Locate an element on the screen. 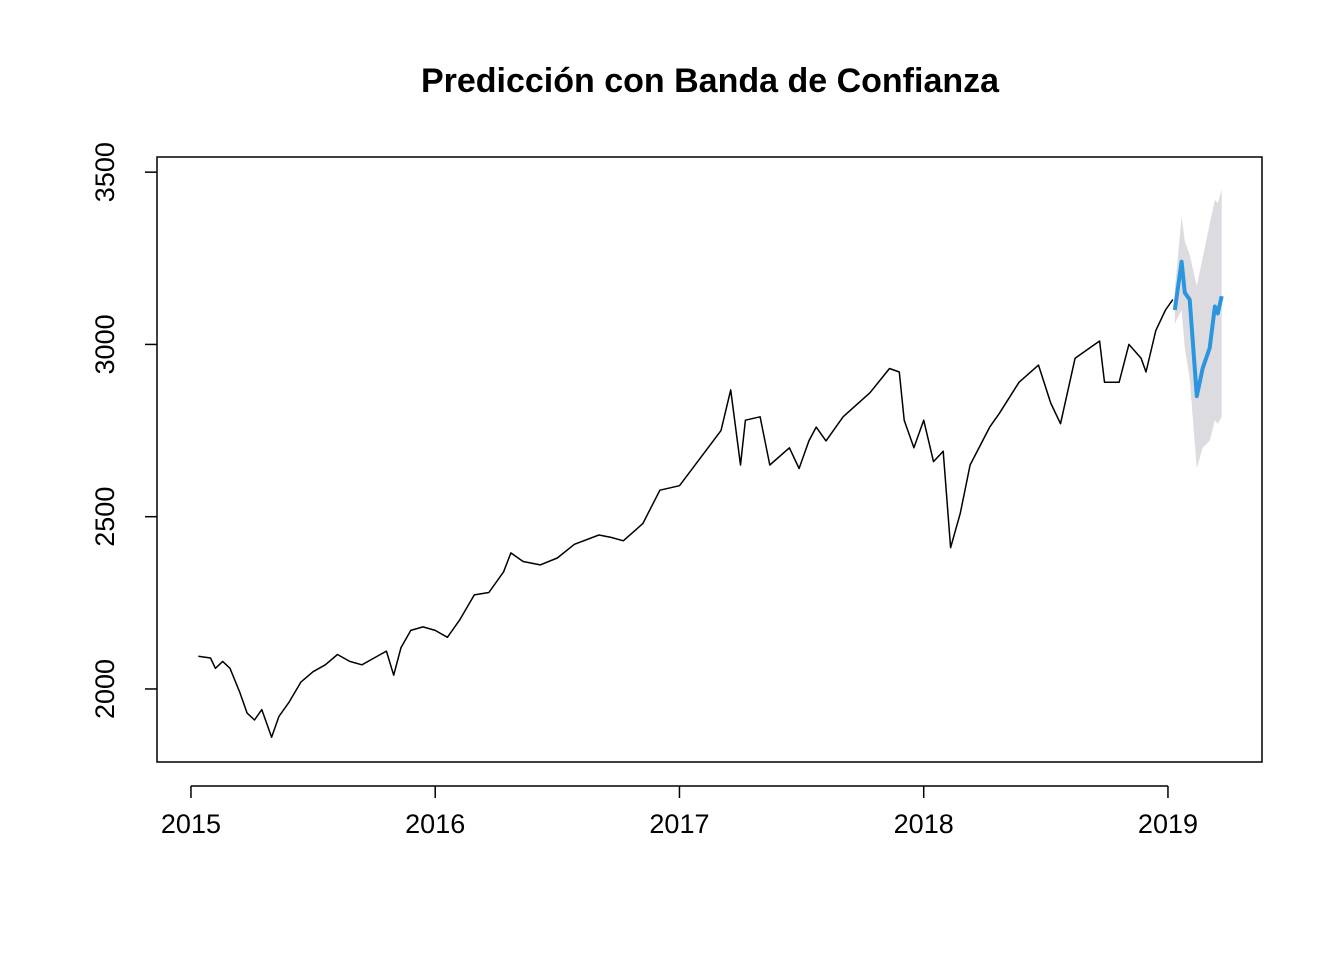 The image size is (1344, 960). y-tick-label: 2000 is located at coordinates (105, 689).